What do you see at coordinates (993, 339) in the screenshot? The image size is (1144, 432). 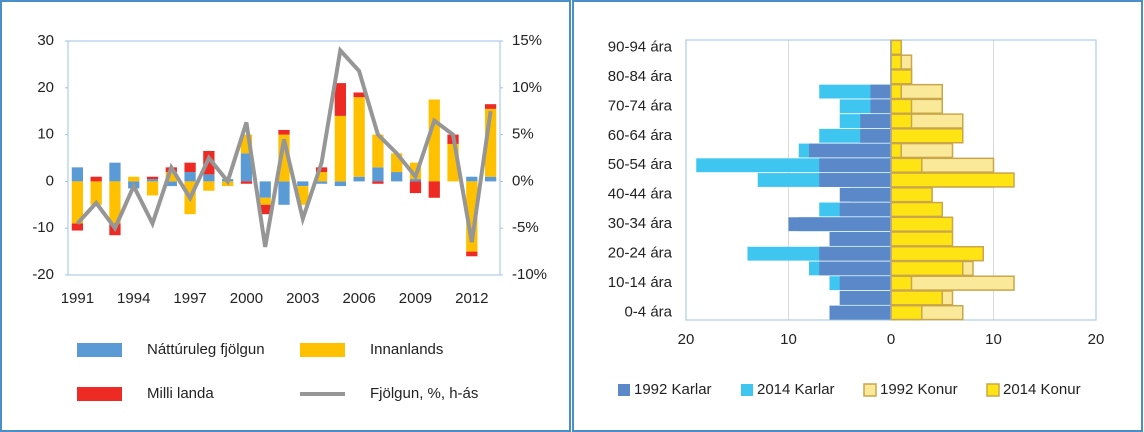 I see `x-tick-label: 10` at bounding box center [993, 339].